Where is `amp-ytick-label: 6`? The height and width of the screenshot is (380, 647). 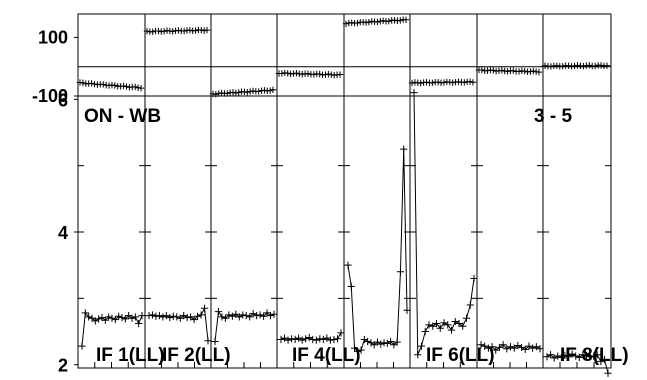 amp-ytick-label: 6 is located at coordinates (63, 100).